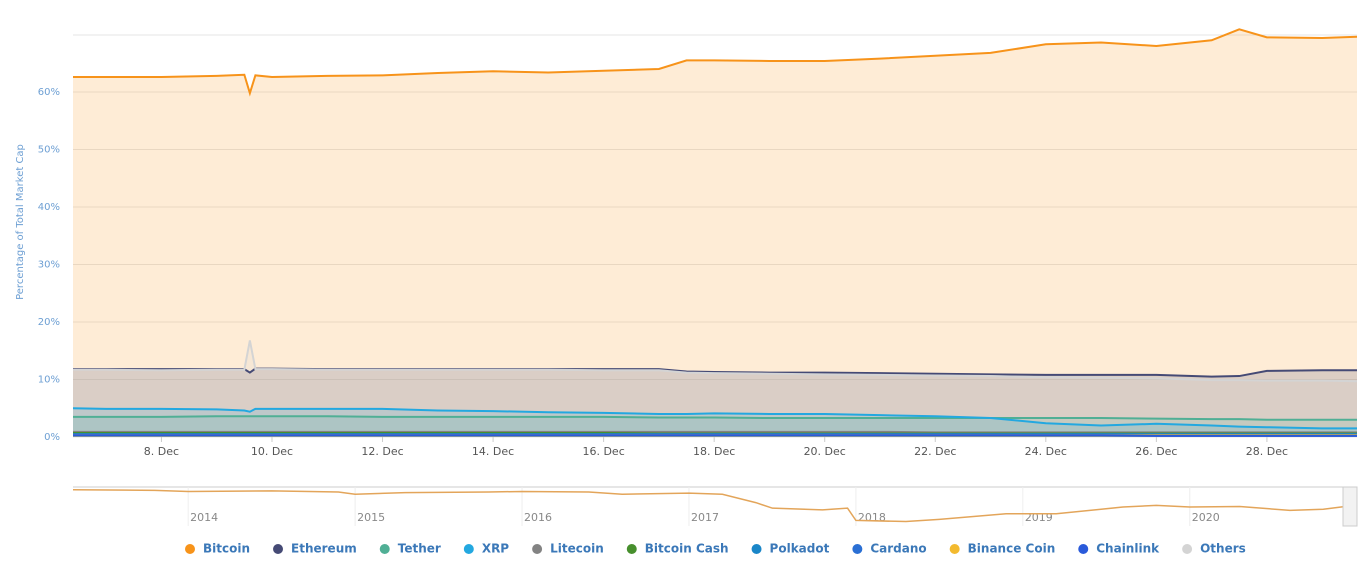  I want to click on legend-label: Ethereum, so click(324, 549).